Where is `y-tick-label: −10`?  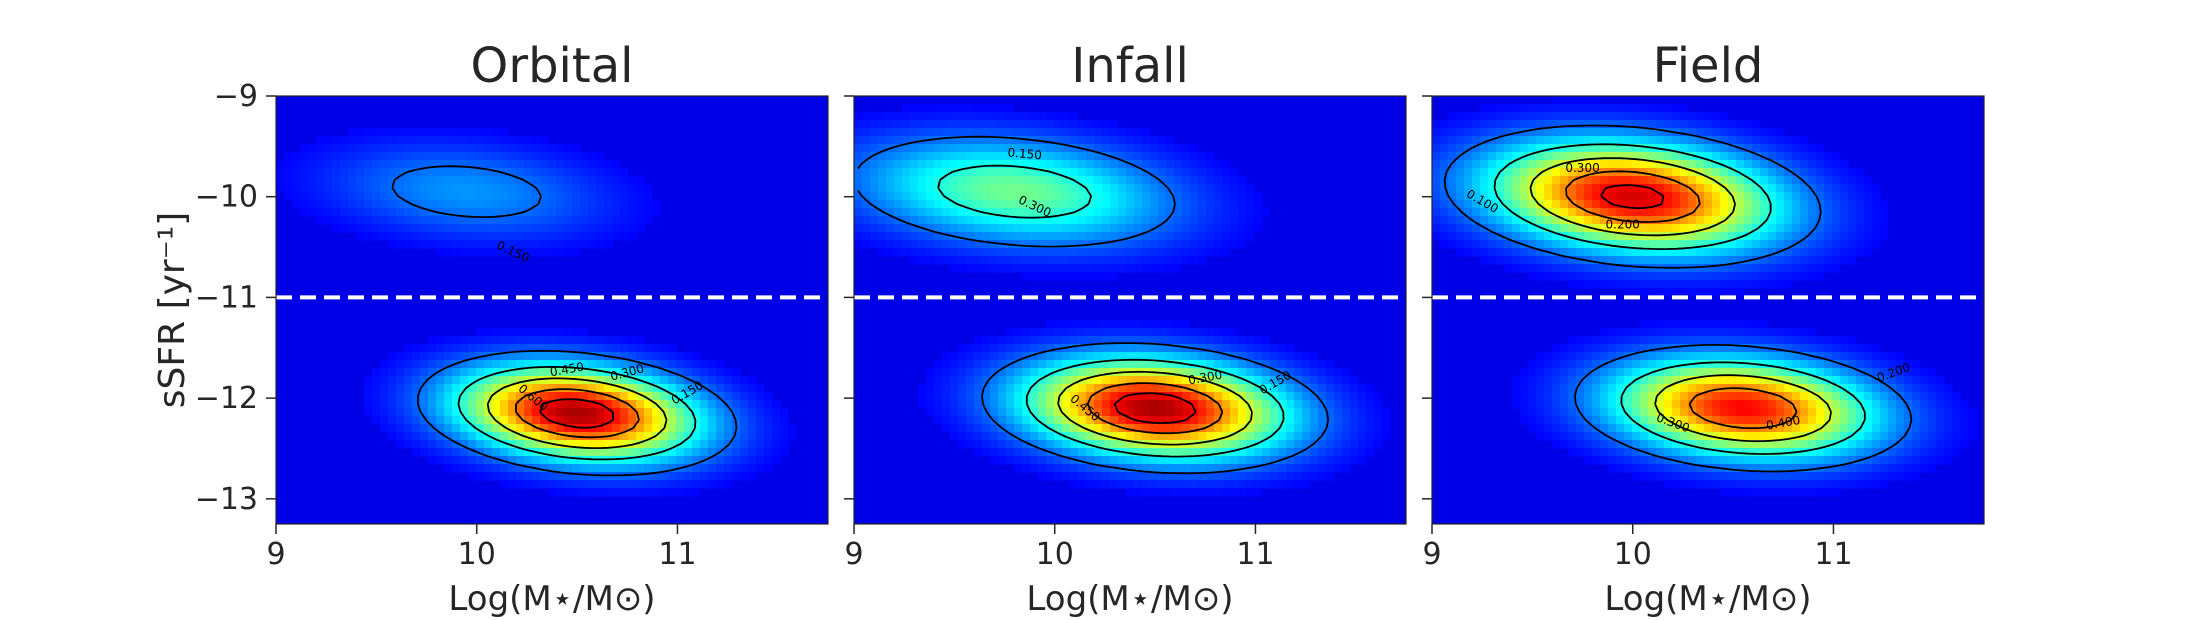
y-tick-label: −10 is located at coordinates (226, 197).